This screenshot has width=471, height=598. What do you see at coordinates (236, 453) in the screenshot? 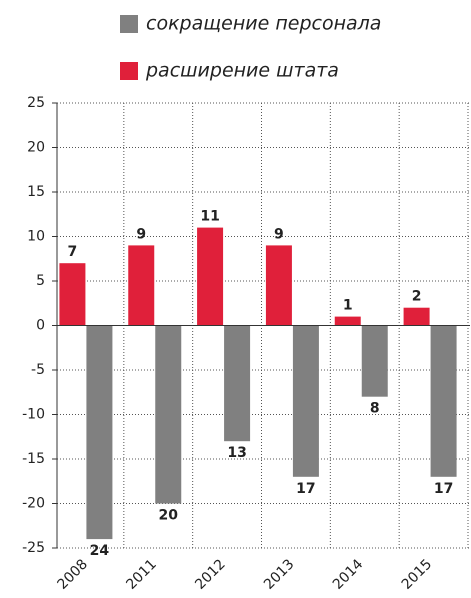
I see `data-label: 13` at bounding box center [236, 453].